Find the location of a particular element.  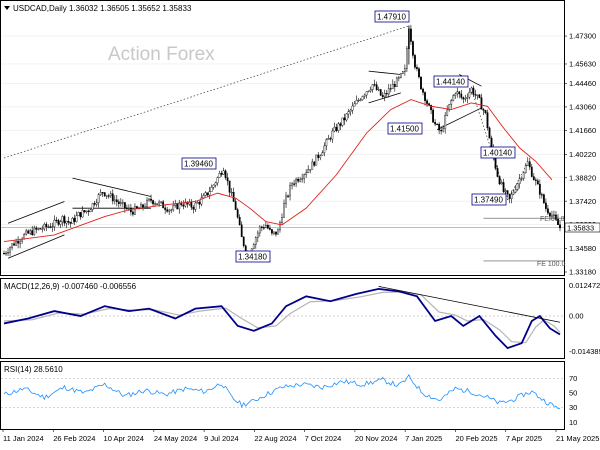

macd-y-tick-label: 0.00 is located at coordinates (576, 316).